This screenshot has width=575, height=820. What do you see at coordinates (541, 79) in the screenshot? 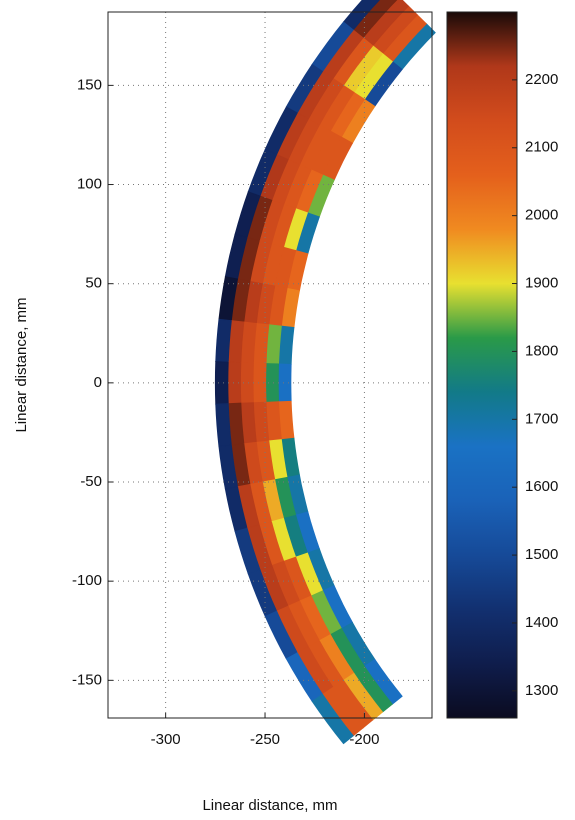
I see `colorbar-tick-label: 2200` at bounding box center [541, 79].